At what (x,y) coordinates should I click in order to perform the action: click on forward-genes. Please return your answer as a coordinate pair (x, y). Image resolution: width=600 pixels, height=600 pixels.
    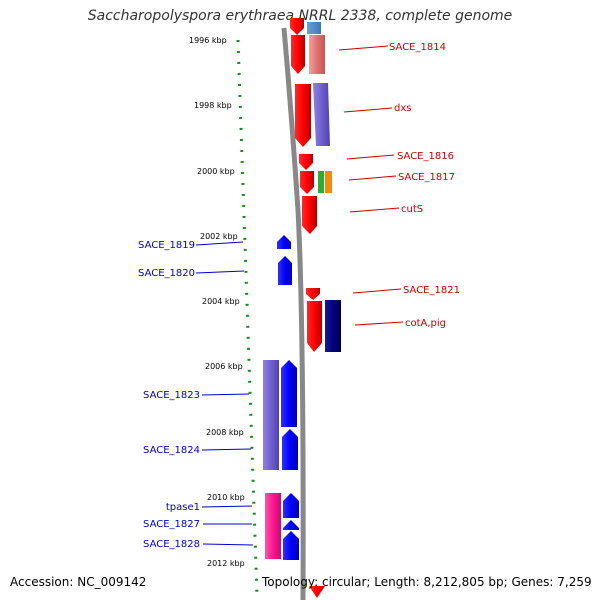
    Looking at the image, I should click on (315, 308).